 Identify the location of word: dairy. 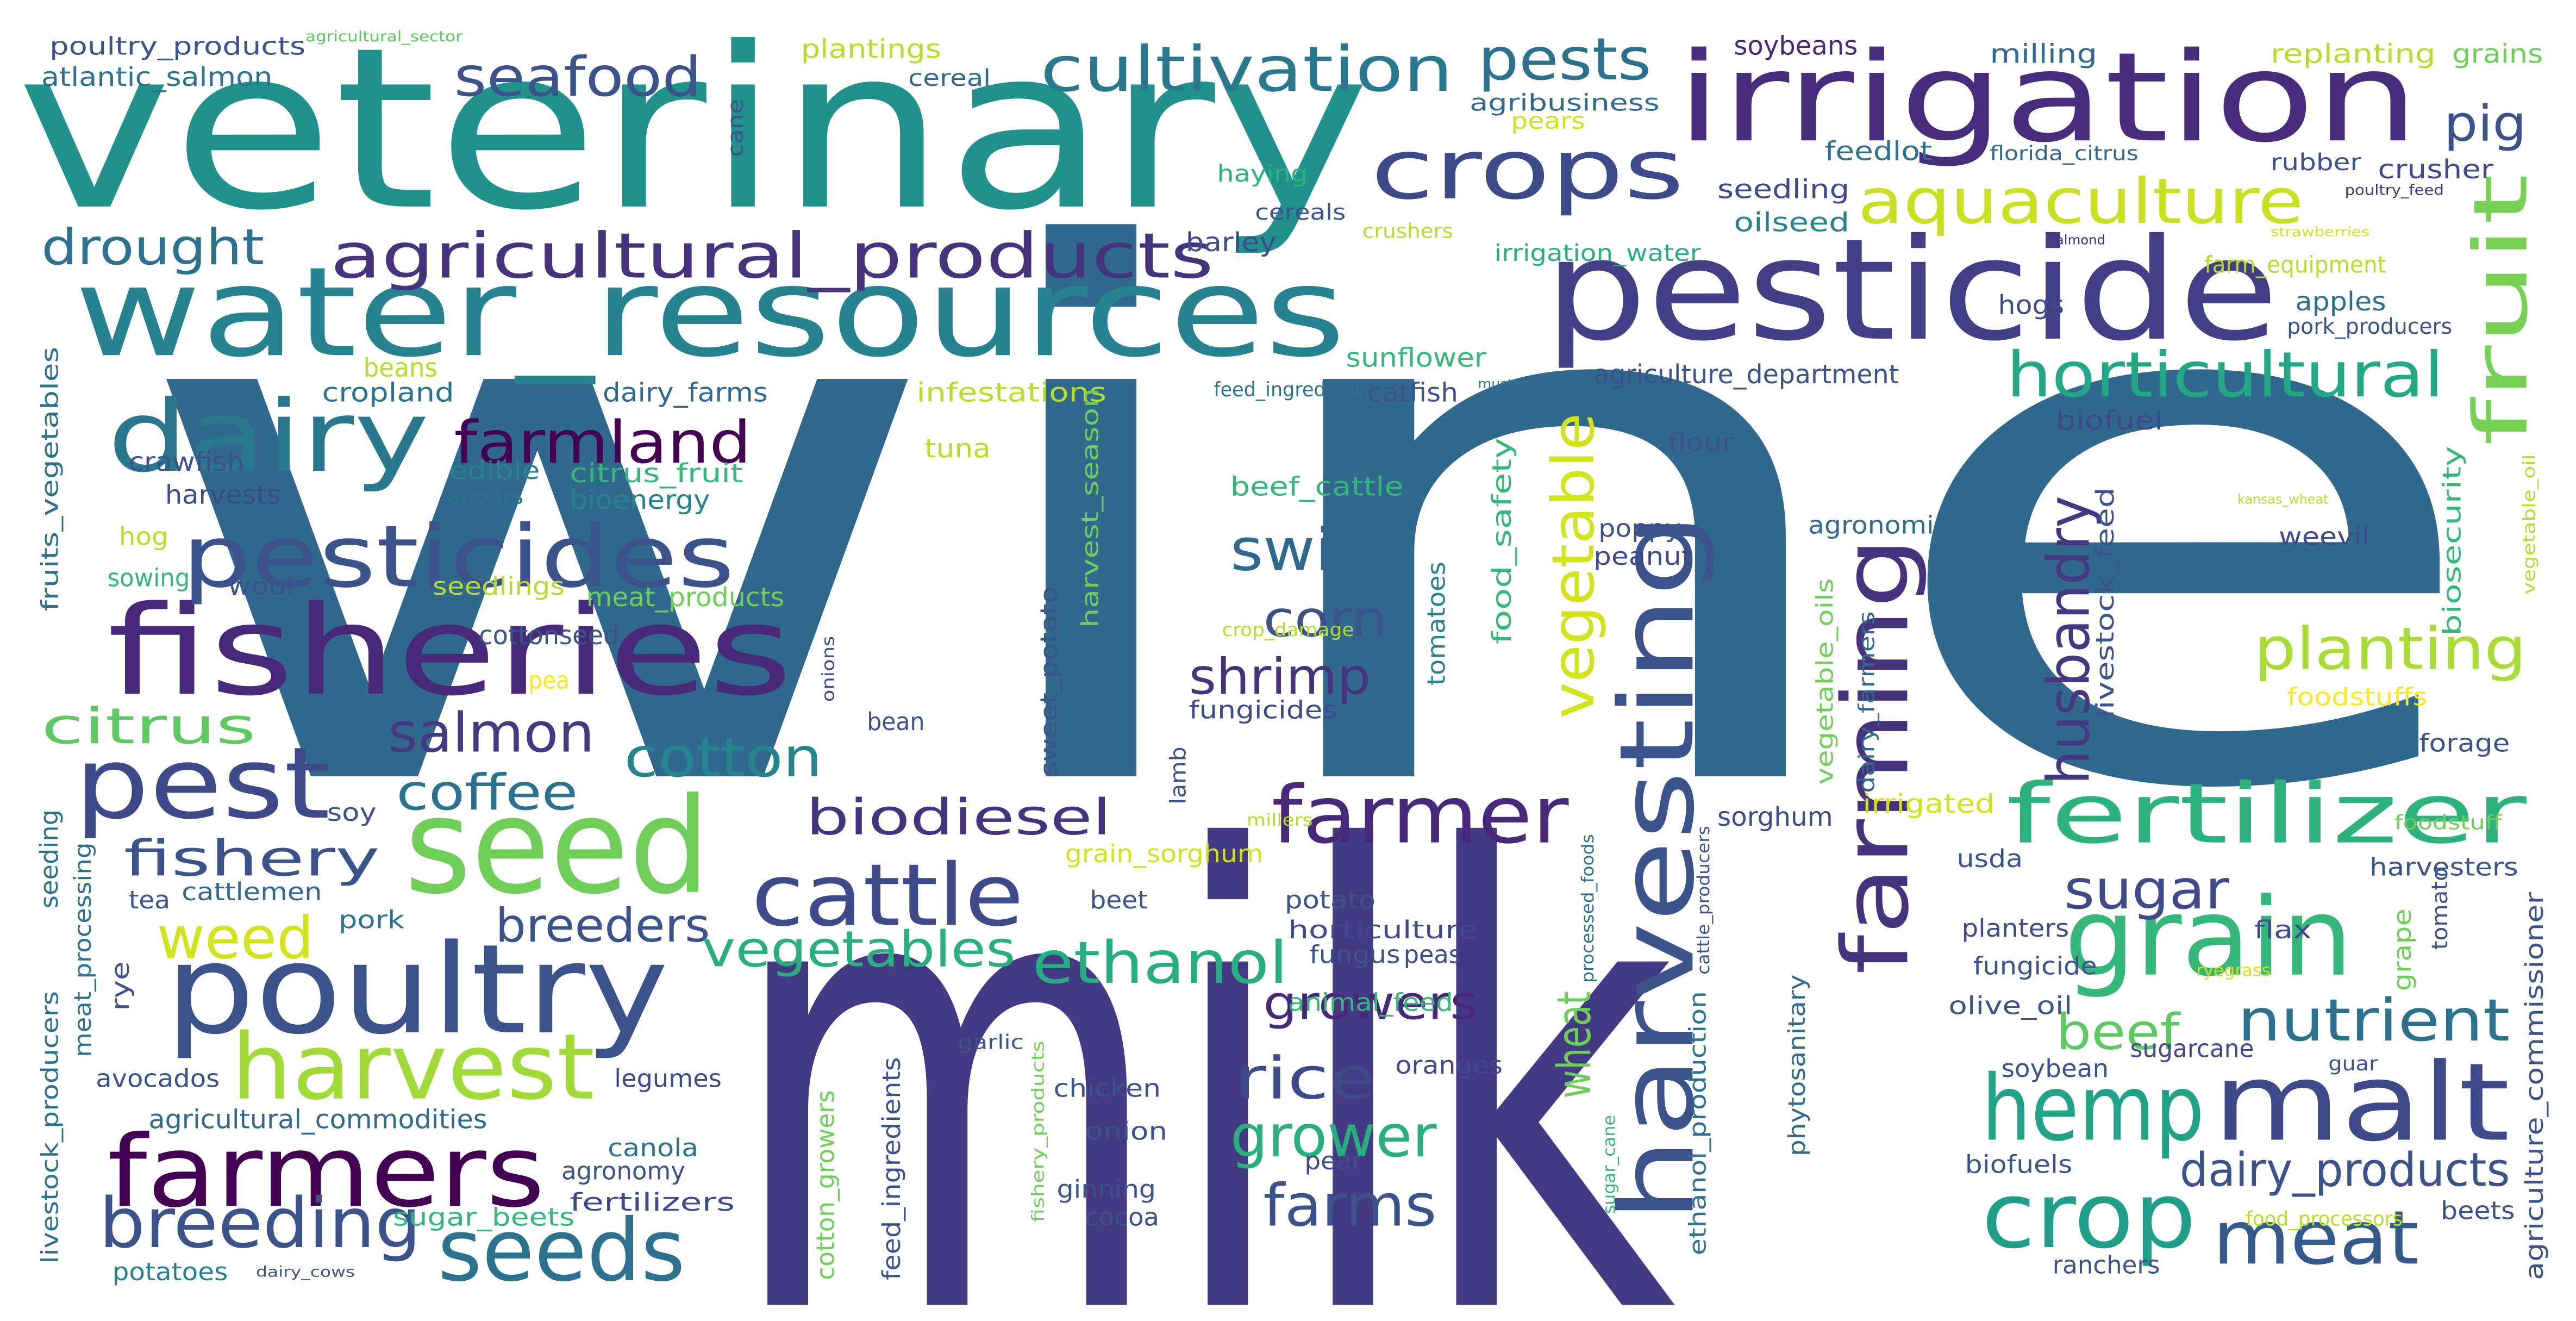
(269, 436).